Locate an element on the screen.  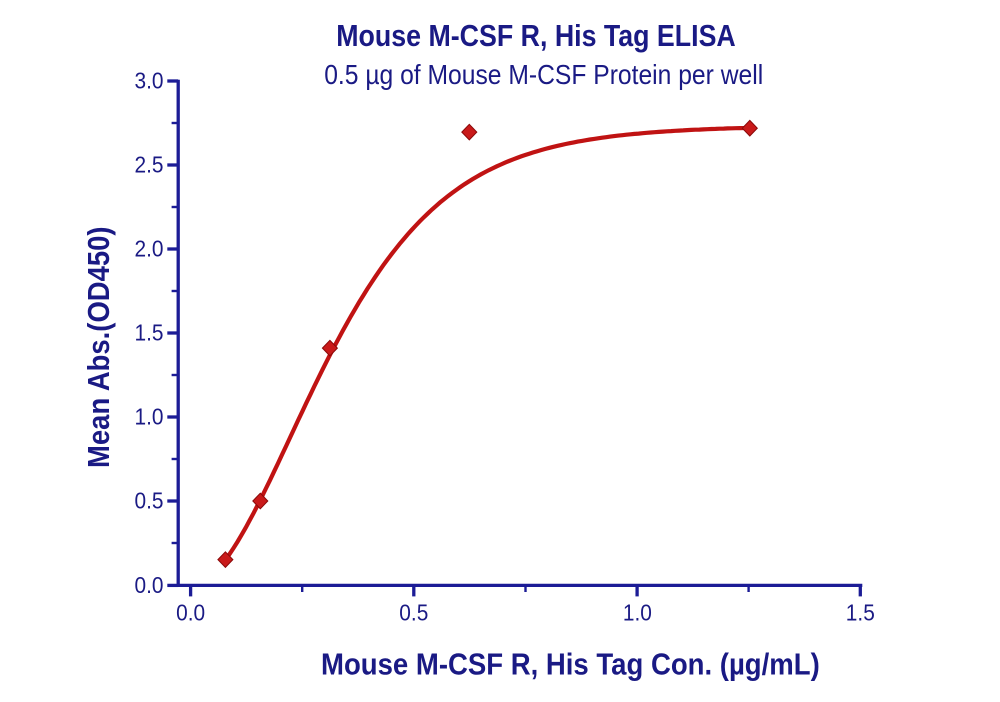
svg-text: 2.5 is located at coordinates (149, 165).